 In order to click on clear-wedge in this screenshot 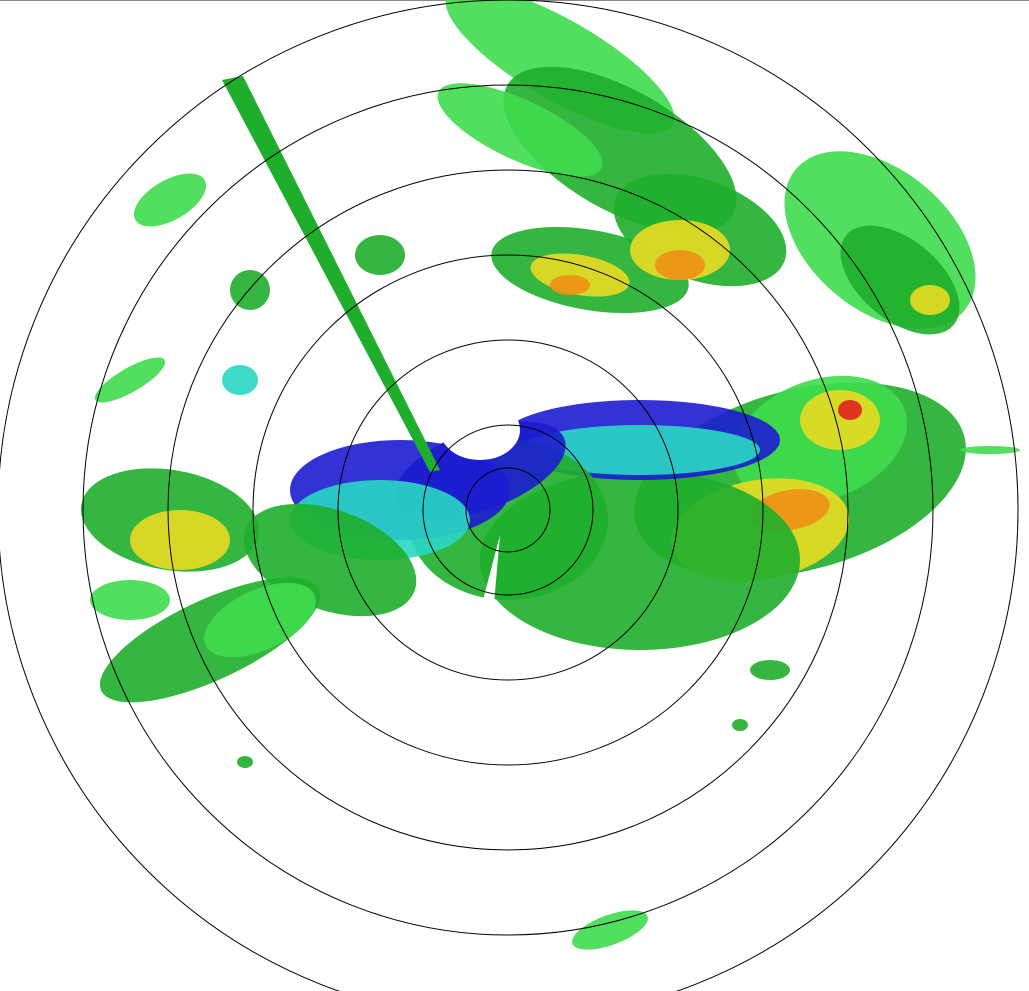, I will do `click(485, 592)`.